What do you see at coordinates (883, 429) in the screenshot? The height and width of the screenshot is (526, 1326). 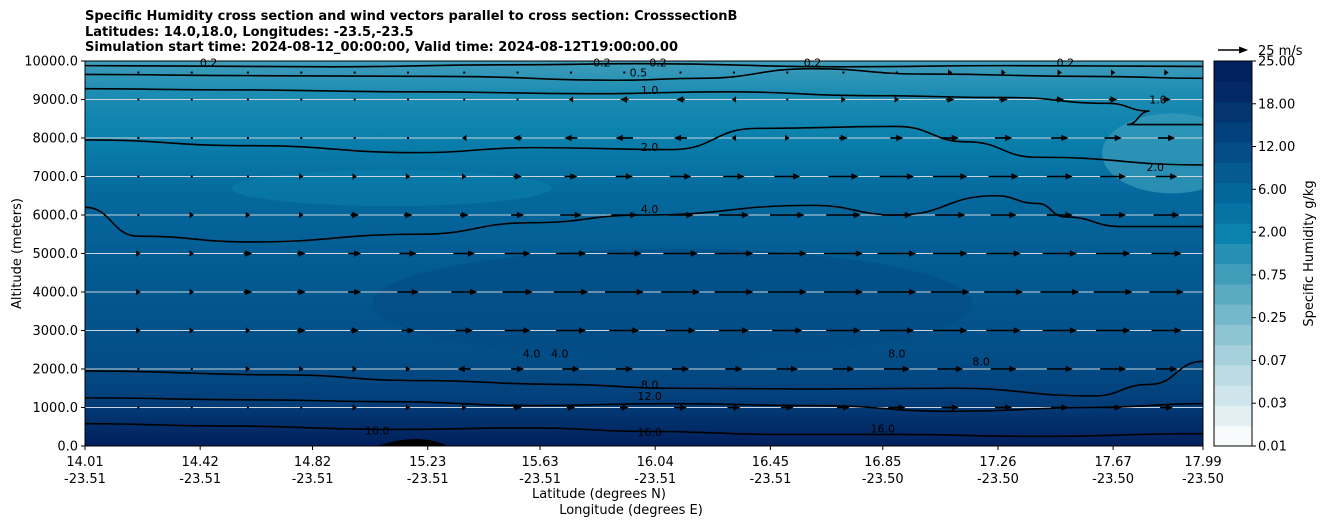 I see `contour-label: 16.0` at bounding box center [883, 429].